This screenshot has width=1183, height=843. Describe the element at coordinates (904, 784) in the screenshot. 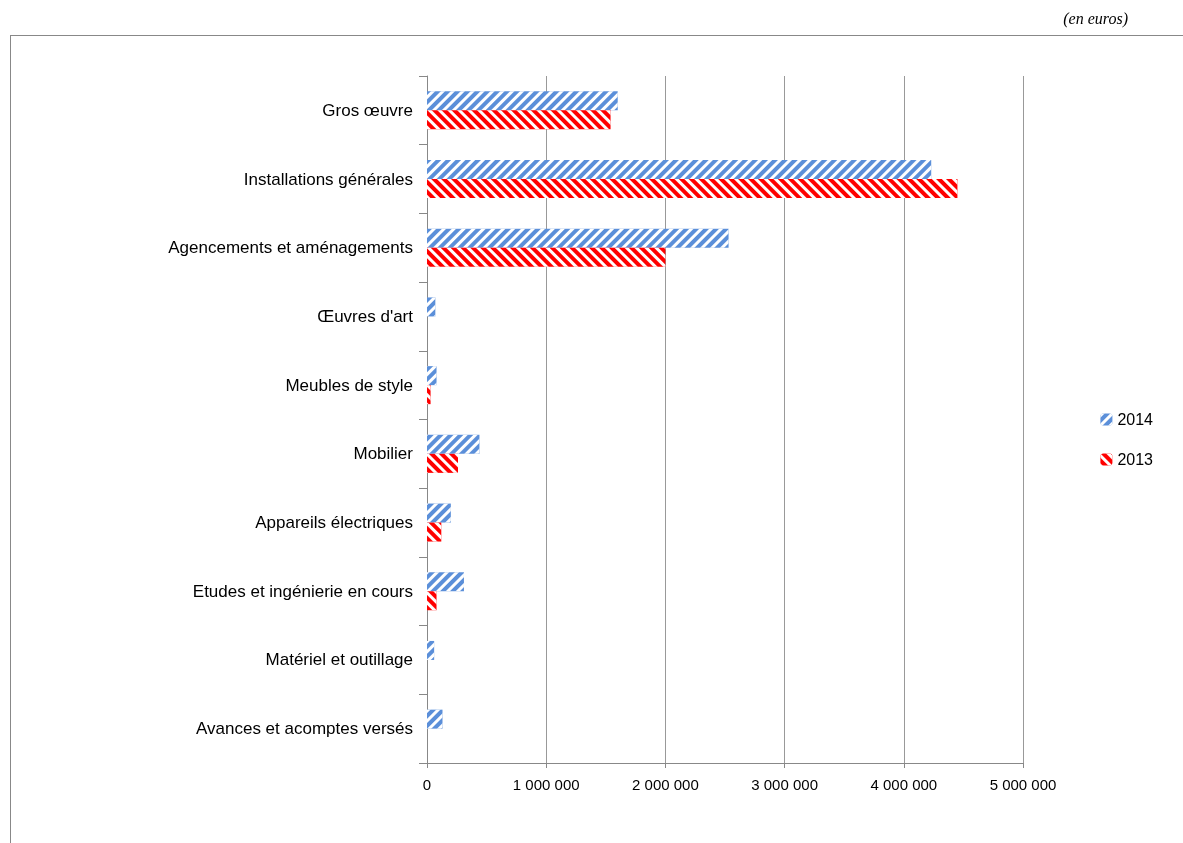

I see `x-tick-label: 4 000 000` at that location.